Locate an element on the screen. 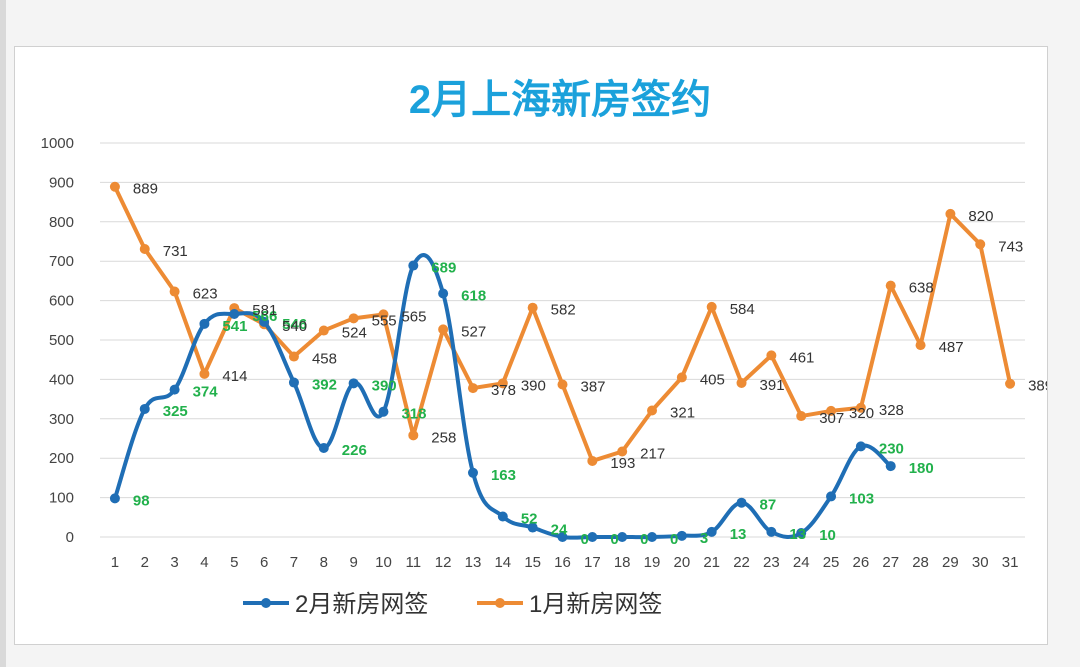 The image size is (1080, 667). x-tick-label: 8 is located at coordinates (324, 562).